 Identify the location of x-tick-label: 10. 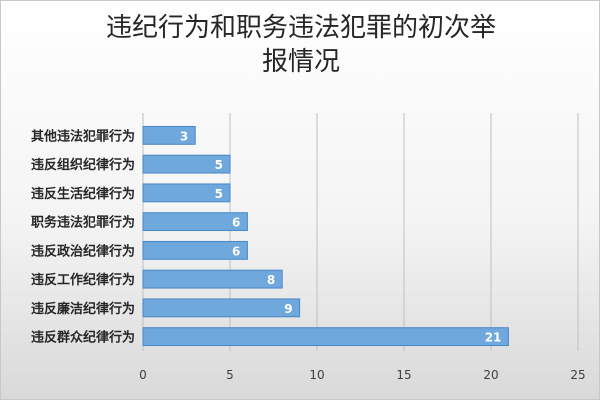
(316, 375).